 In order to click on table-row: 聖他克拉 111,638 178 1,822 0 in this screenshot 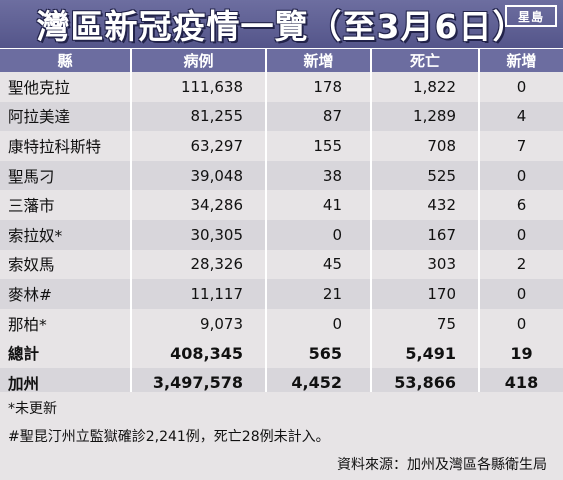, I will do `click(281, 87)`.